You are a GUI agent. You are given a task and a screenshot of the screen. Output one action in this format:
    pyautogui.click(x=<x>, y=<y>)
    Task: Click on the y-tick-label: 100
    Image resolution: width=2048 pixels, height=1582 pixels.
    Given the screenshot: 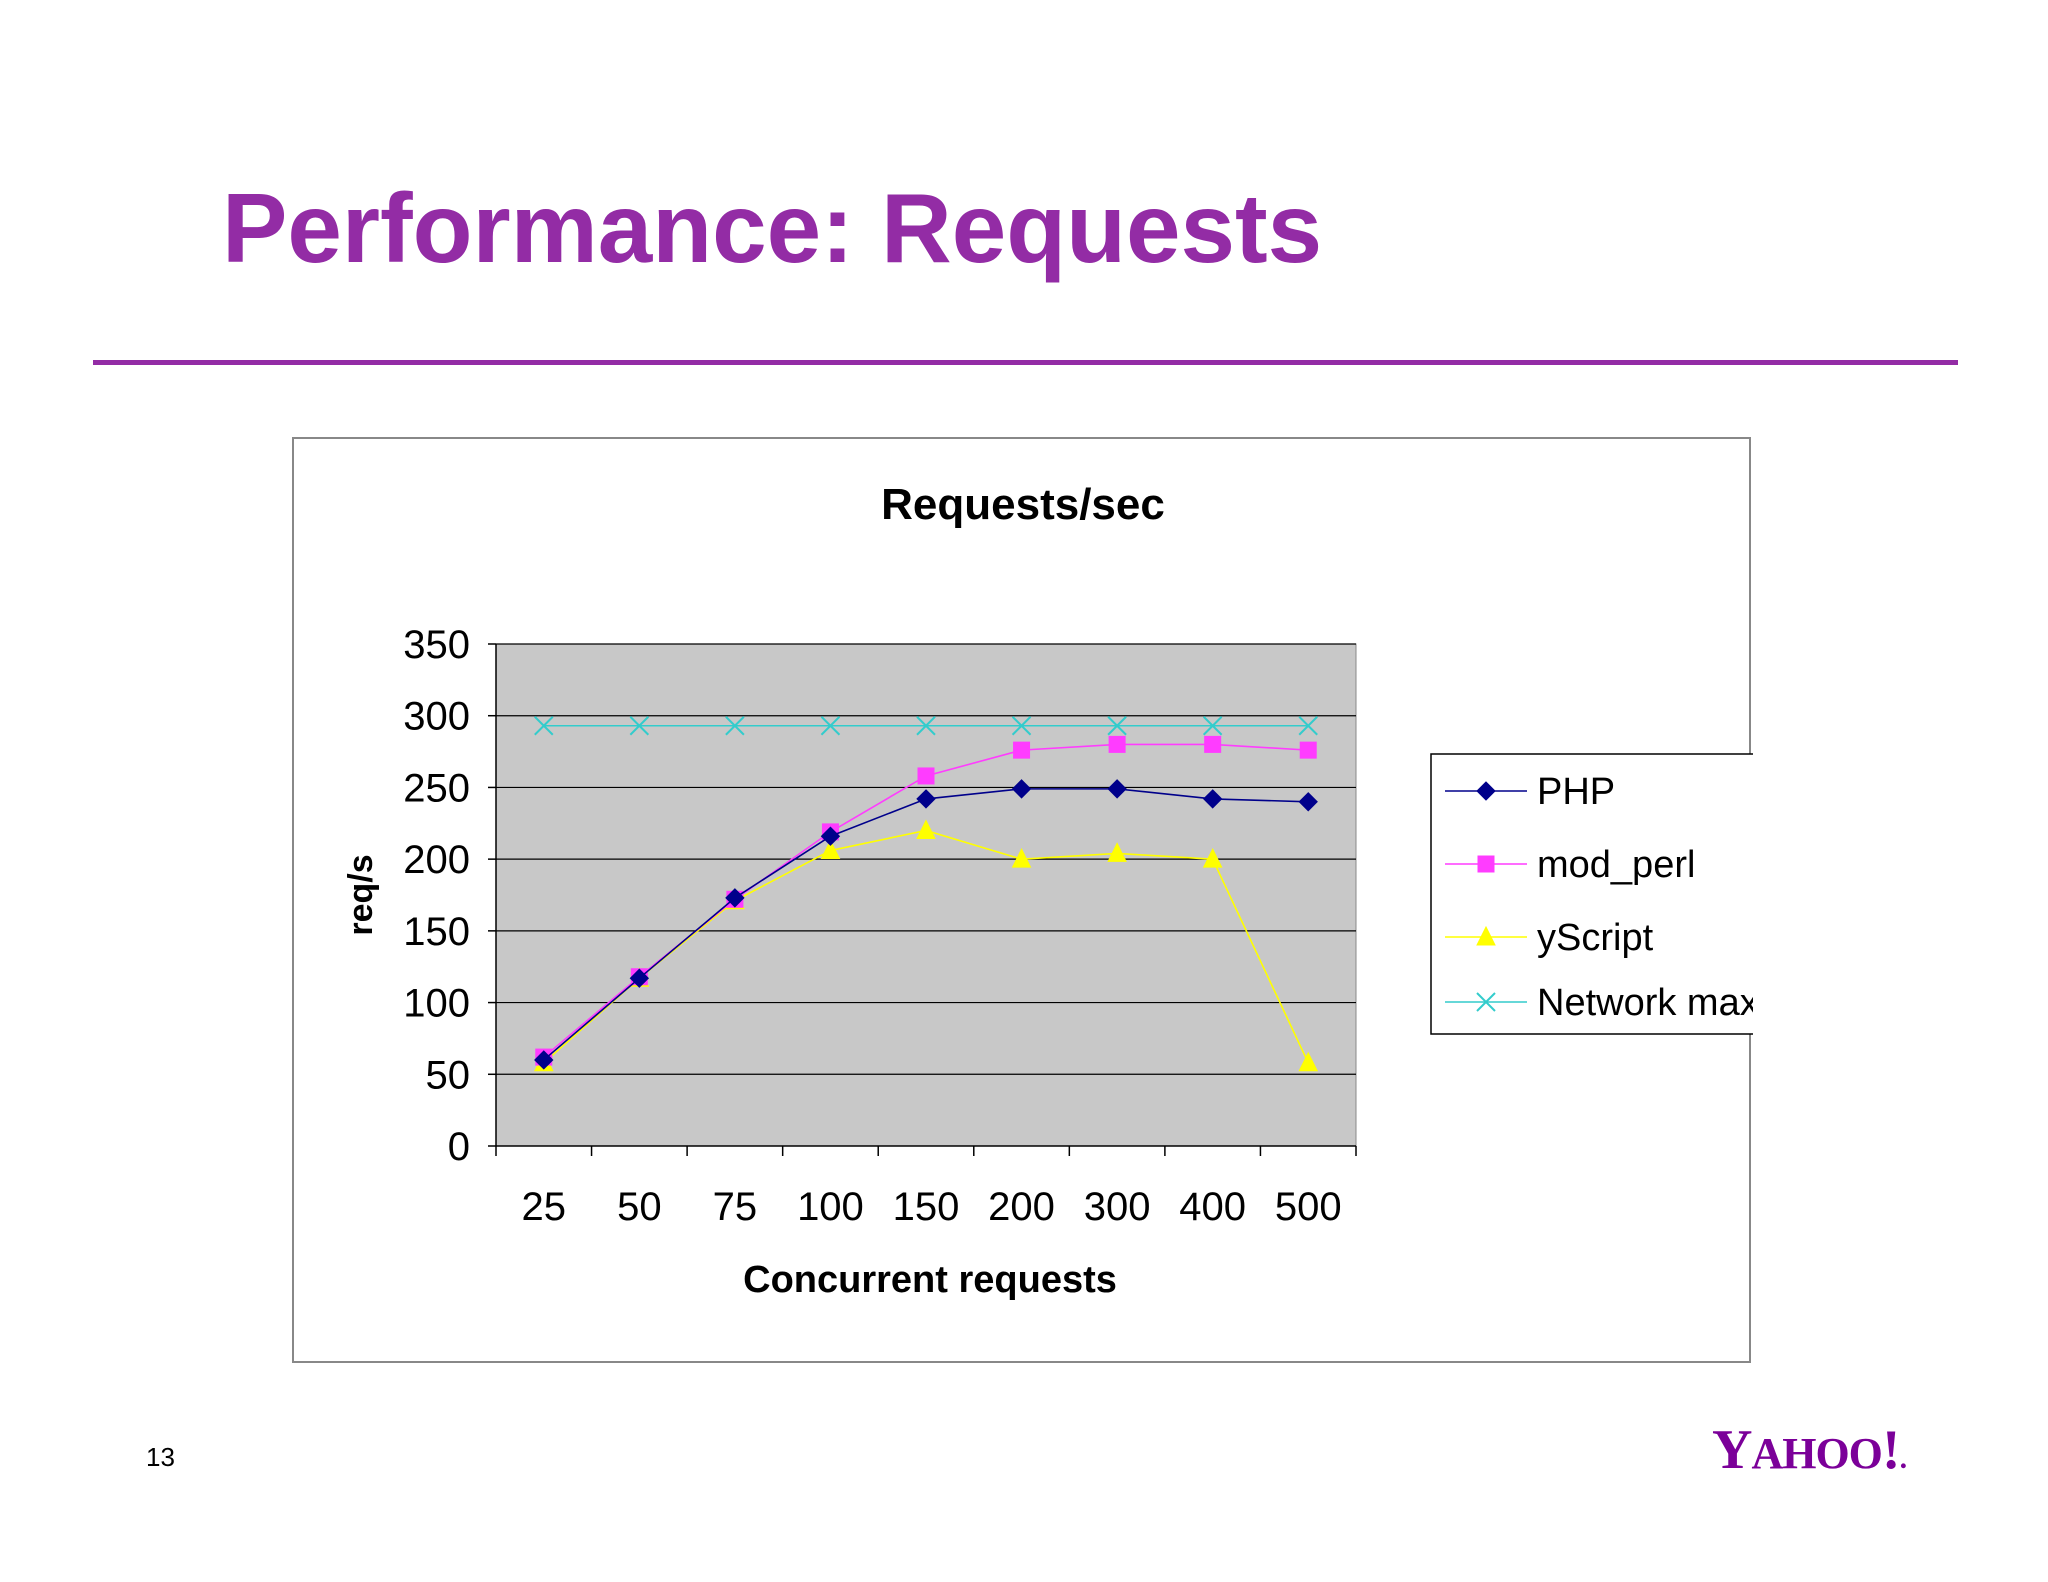 What is the action you would take?
    pyautogui.click(x=436, y=1004)
    